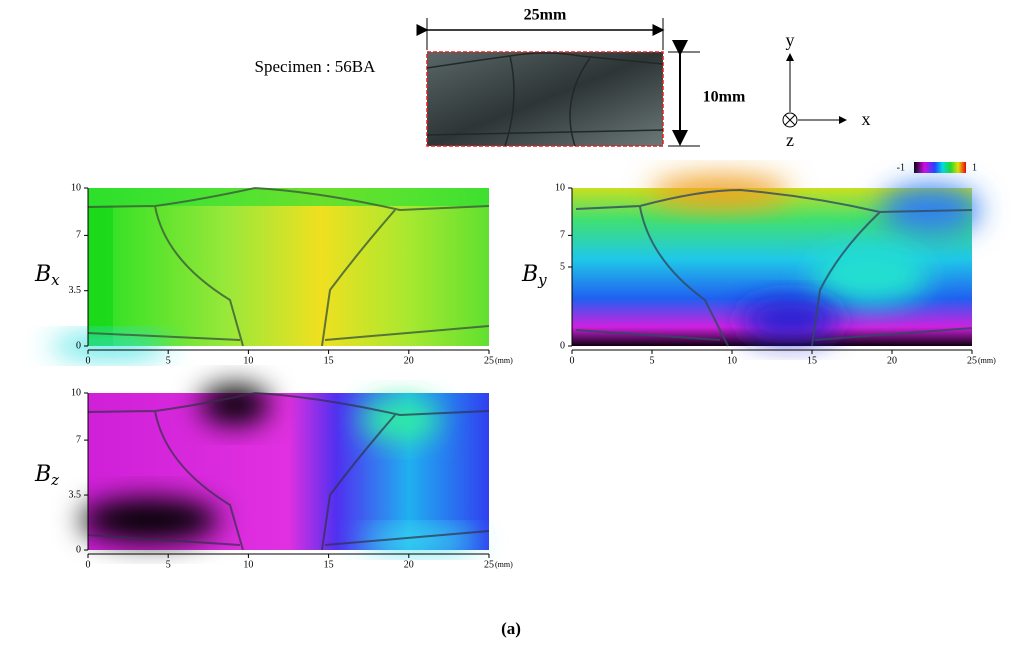 This screenshot has height=648, width=1023. What do you see at coordinates (724, 97) in the screenshot?
I see `height-label: 10mm` at bounding box center [724, 97].